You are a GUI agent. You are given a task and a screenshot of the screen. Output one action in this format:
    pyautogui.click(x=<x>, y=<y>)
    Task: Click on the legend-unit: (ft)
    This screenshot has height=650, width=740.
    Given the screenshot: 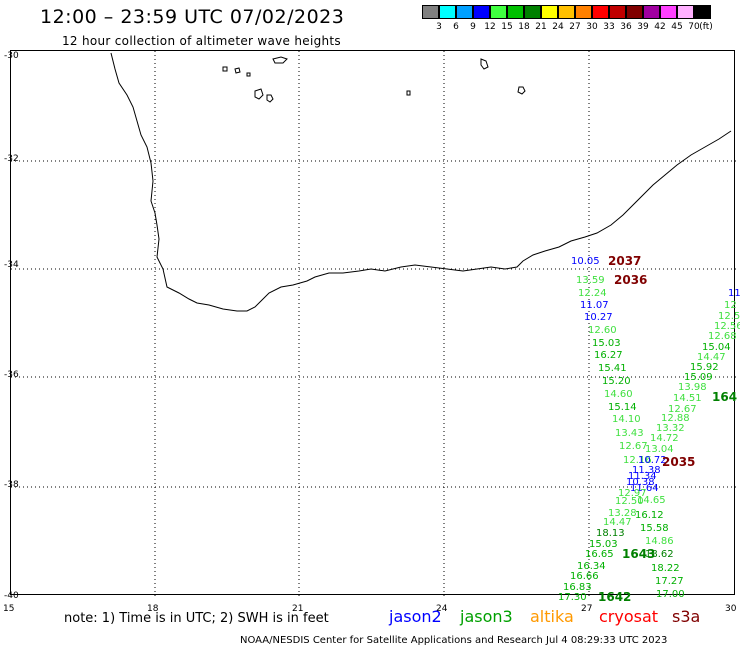 What is the action you would take?
    pyautogui.click(x=706, y=27)
    